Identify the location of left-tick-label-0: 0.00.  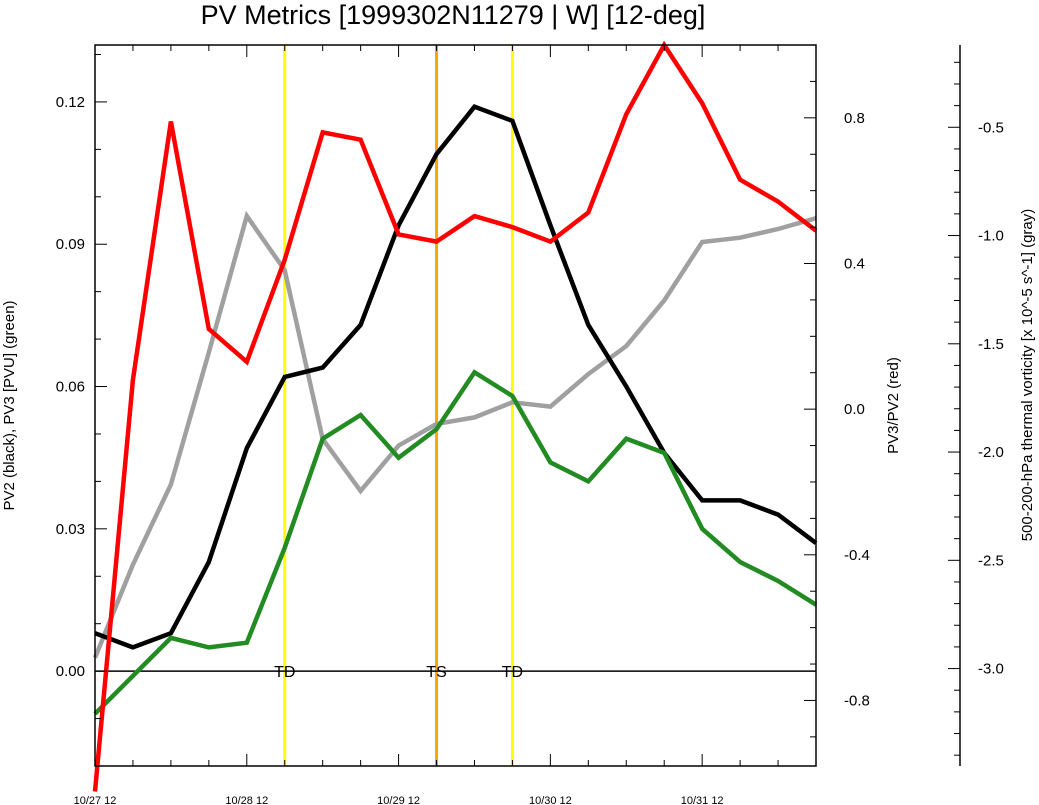
(70, 671).